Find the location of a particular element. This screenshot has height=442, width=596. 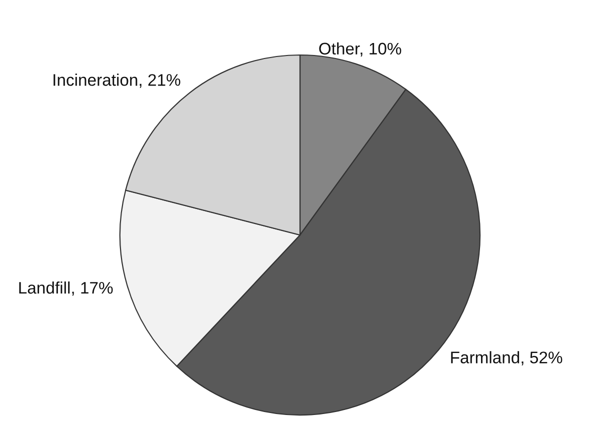

slice-label: Landfill, 17% is located at coordinates (66, 288).